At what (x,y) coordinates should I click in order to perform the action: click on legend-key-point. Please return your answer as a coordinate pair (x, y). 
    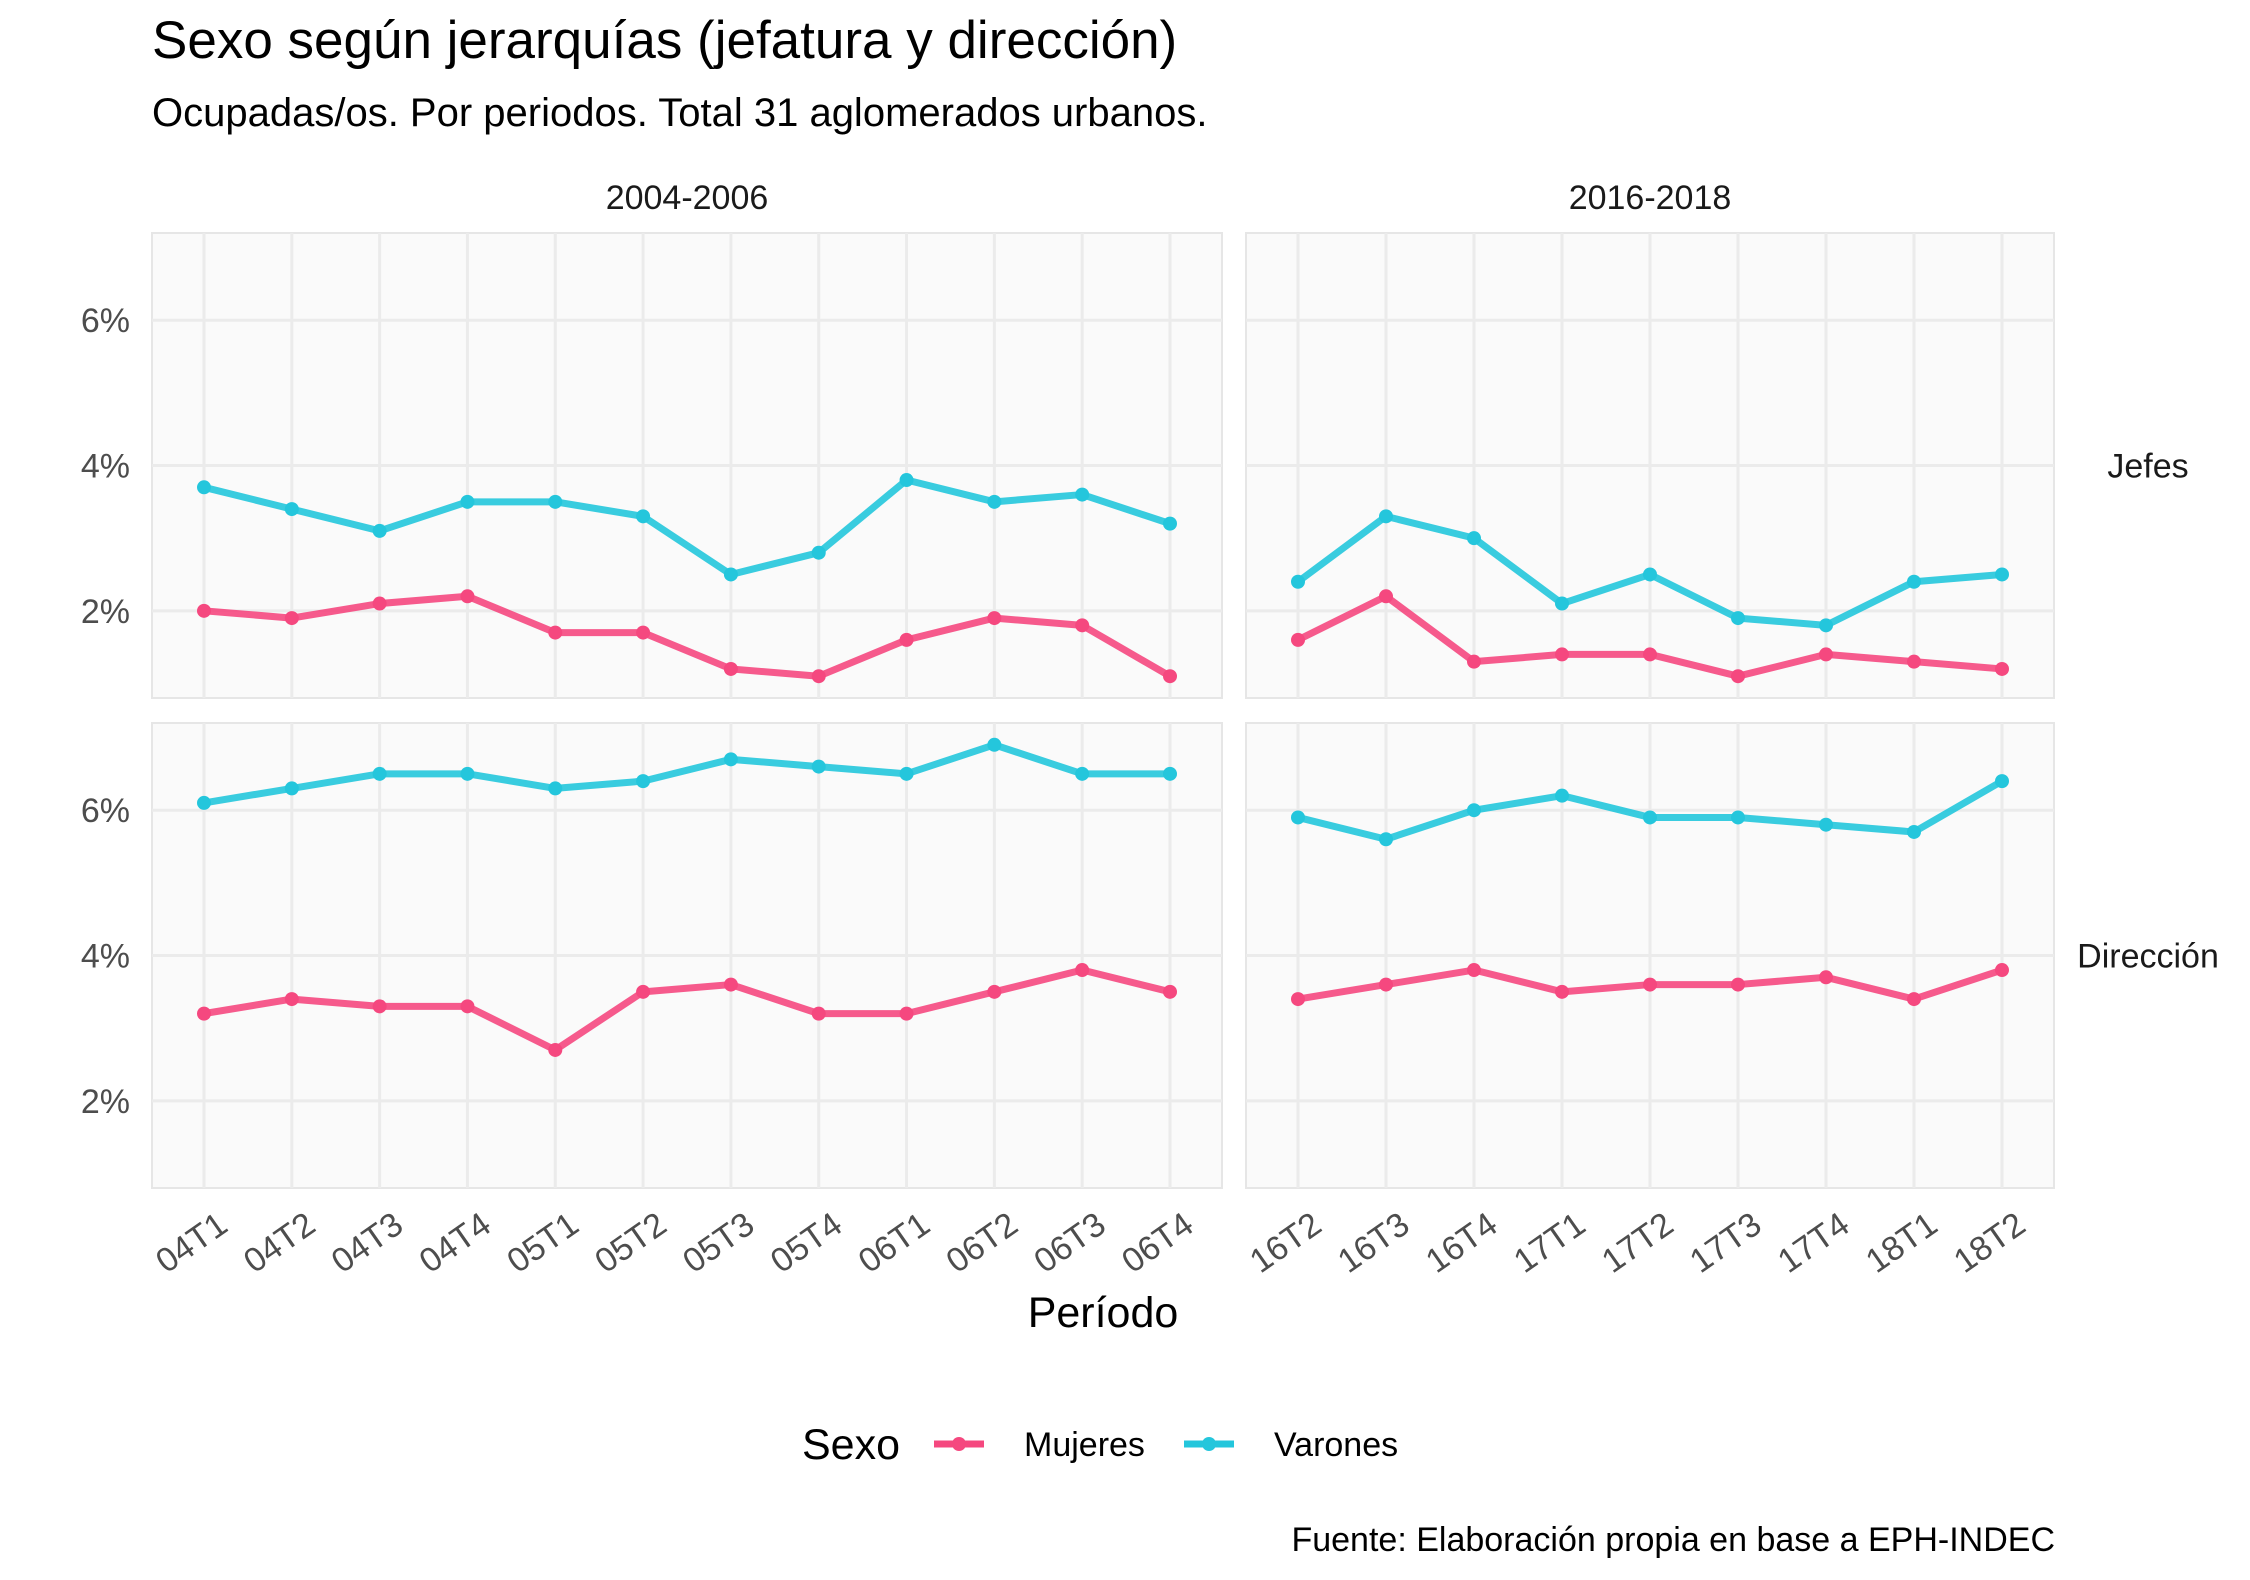
    Looking at the image, I should click on (1209, 1444).